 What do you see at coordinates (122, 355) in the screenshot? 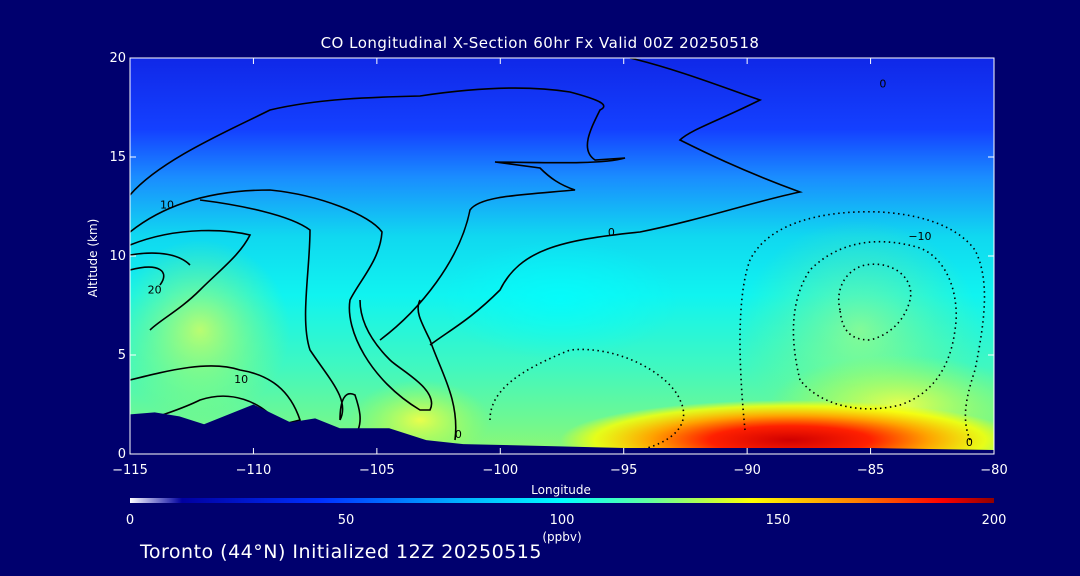
I see `y-tick-label: 5` at bounding box center [122, 355].